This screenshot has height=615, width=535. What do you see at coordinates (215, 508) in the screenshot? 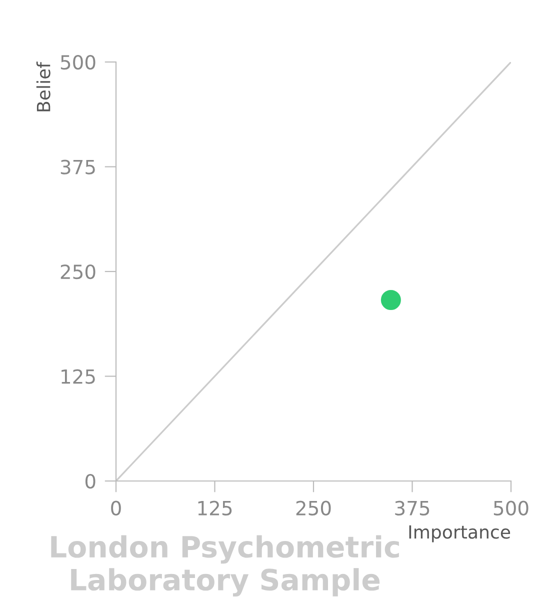
I see `x-tick-label: 125` at bounding box center [215, 508].